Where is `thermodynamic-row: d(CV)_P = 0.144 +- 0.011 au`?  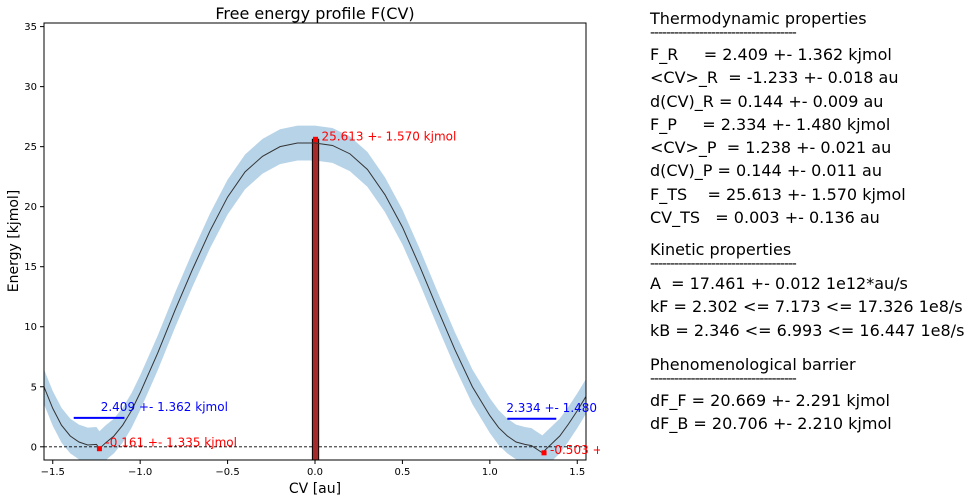
thermodynamic-row: d(CV)_P = 0.144 +- 0.011 au is located at coordinates (766, 171).